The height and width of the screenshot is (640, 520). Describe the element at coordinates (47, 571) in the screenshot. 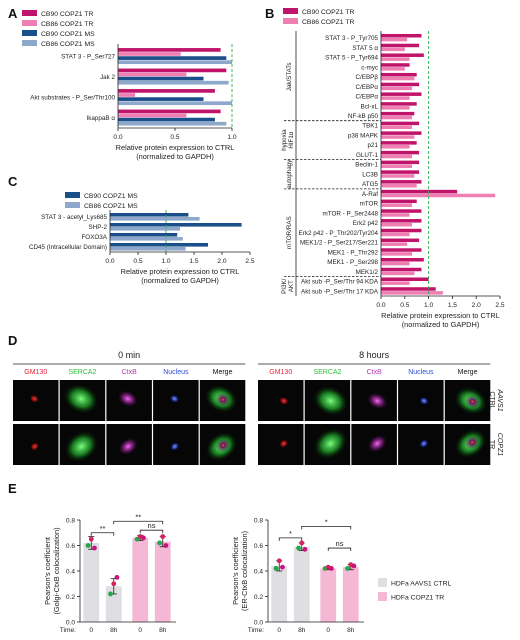

I see `y-axis-title: Pearson's coefficient` at that location.